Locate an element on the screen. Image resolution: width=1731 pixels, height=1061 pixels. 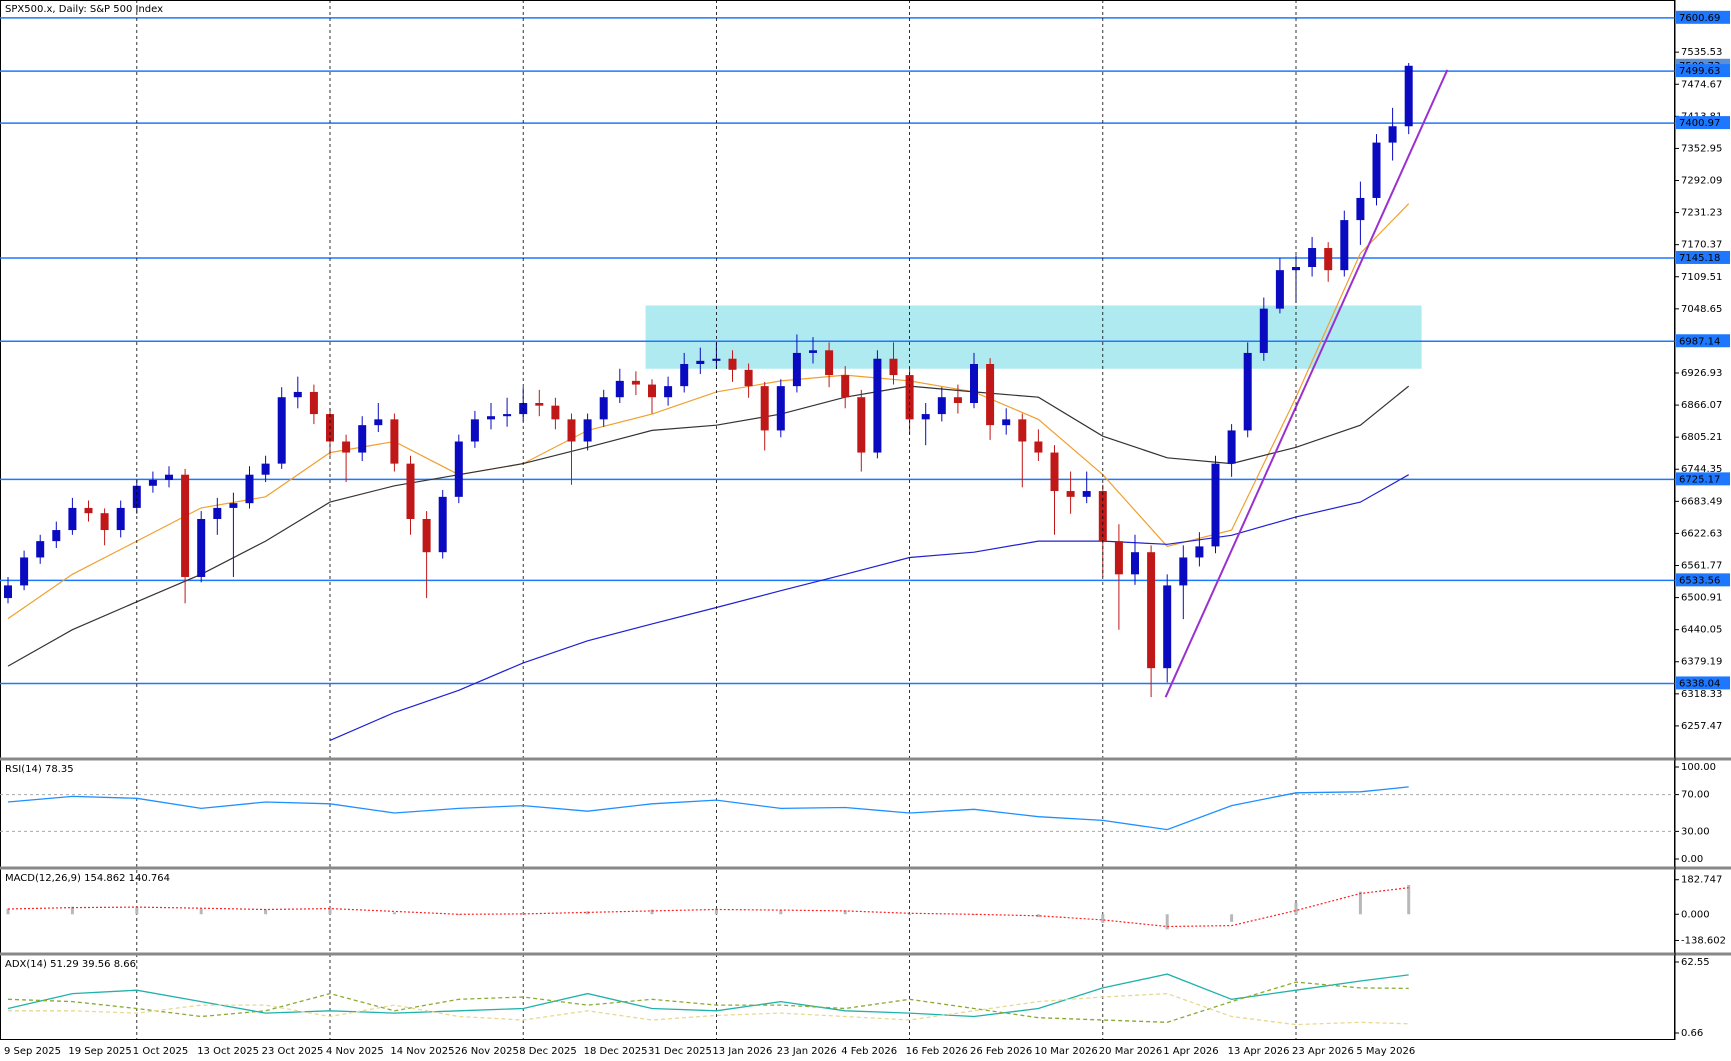
y-tick-label: 7474.67 is located at coordinates (1701, 84).